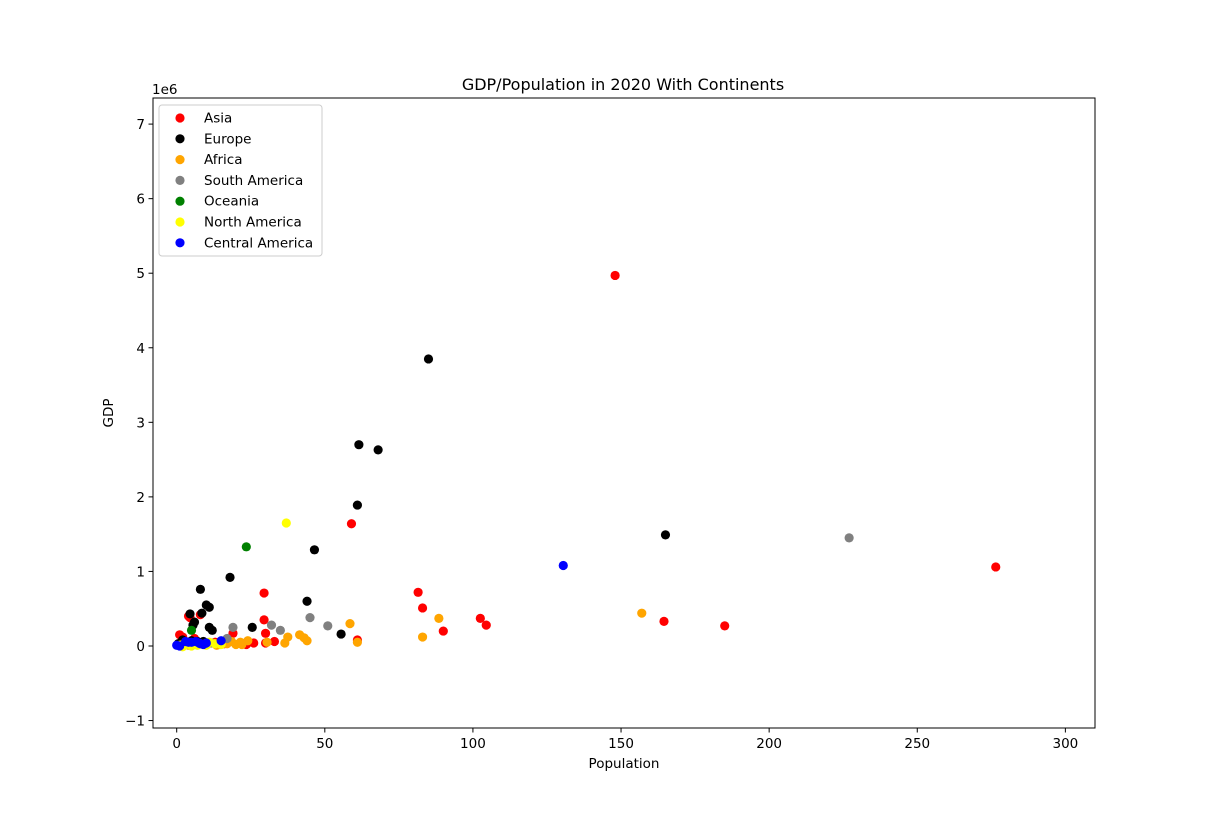 This screenshot has height=818, width=1217. I want to click on y-tick-label: 4, so click(140, 349).